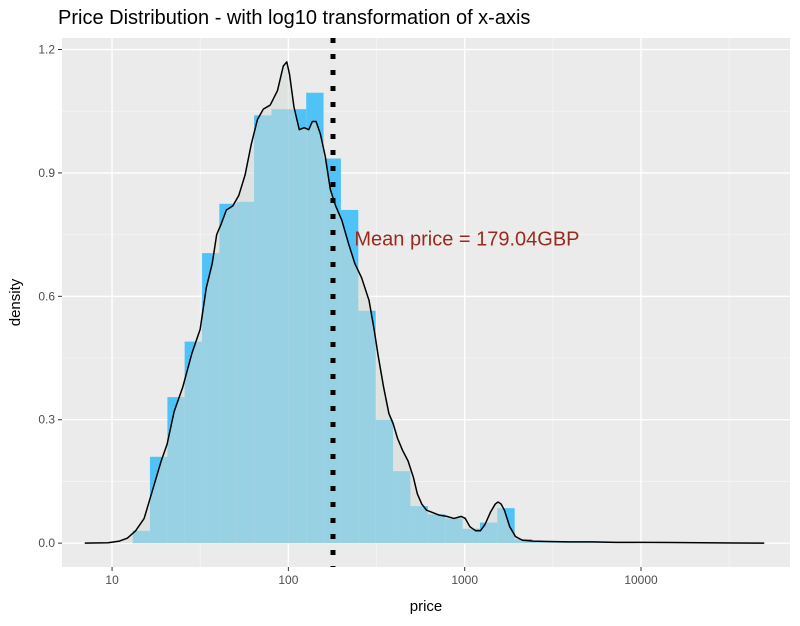  I want to click on y-tick-label: 1.2, so click(46, 50).